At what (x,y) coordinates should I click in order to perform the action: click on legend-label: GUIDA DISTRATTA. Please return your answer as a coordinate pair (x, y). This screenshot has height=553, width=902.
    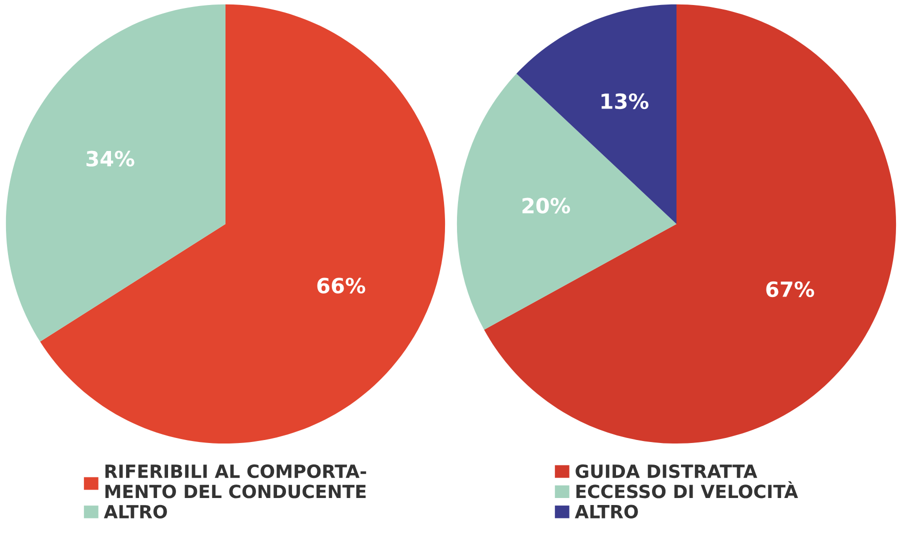
    Looking at the image, I should click on (667, 471).